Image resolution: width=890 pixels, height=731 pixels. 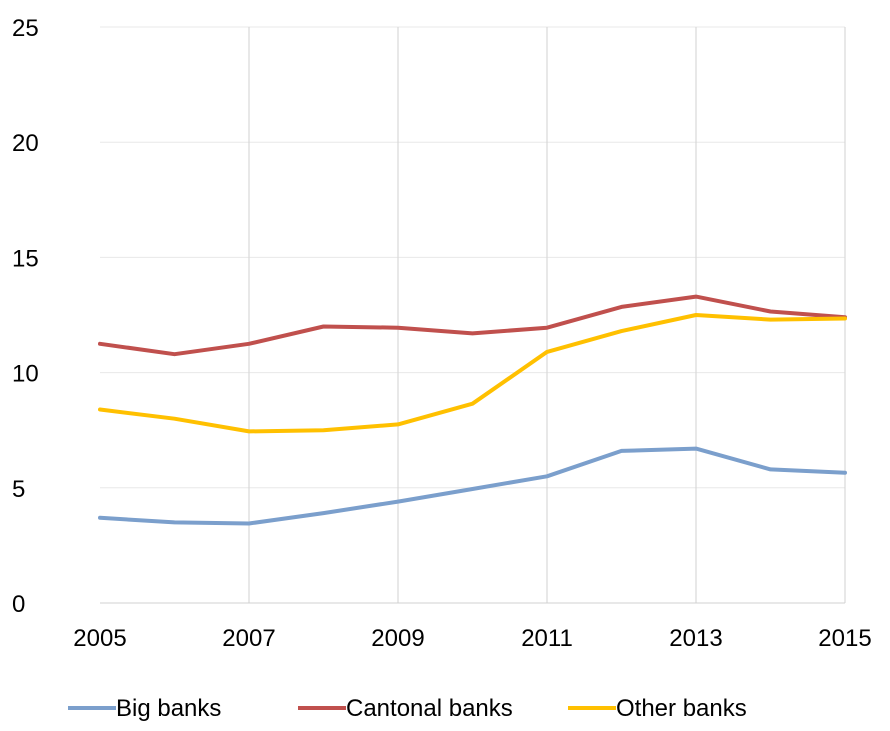 What do you see at coordinates (547, 638) in the screenshot?
I see `x-tick-label: 2011` at bounding box center [547, 638].